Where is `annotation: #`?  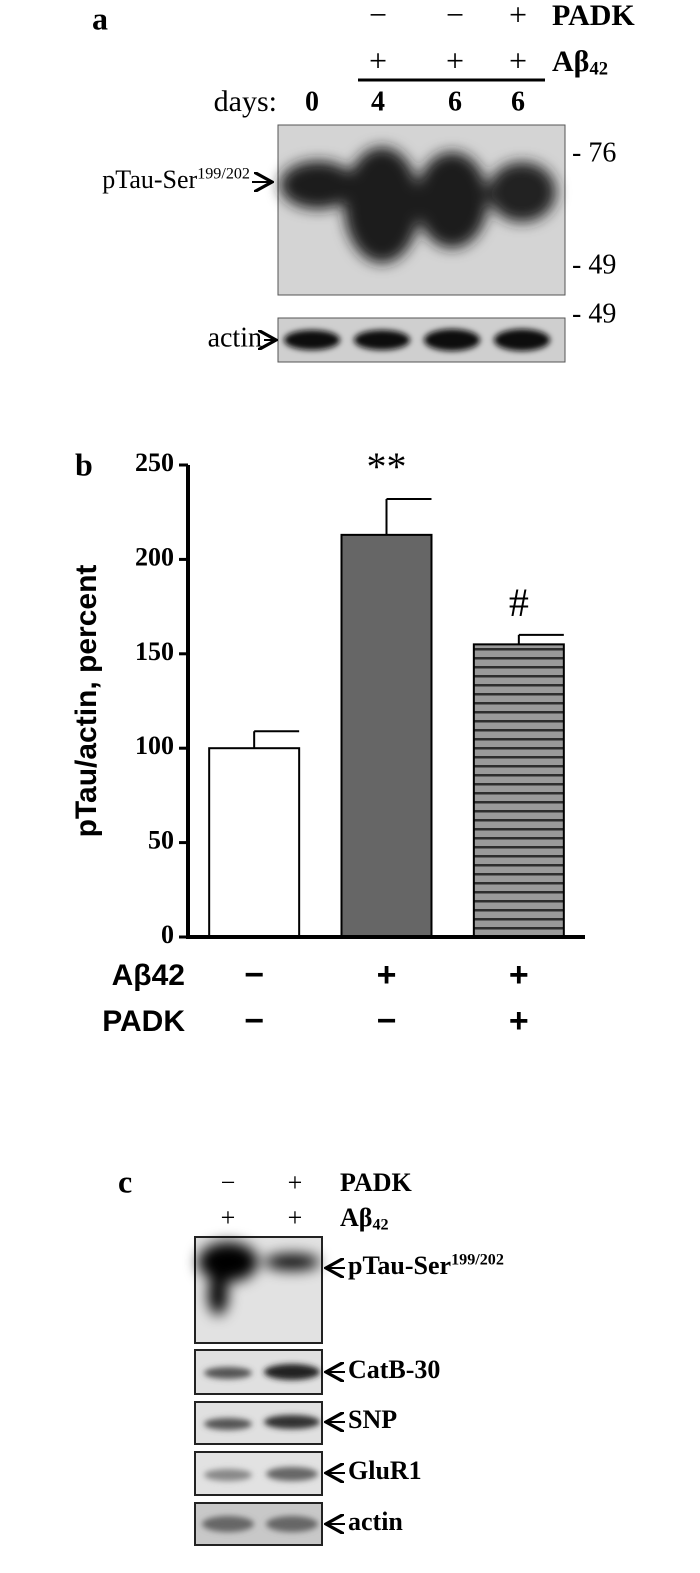
annotation: # is located at coordinates (519, 602).